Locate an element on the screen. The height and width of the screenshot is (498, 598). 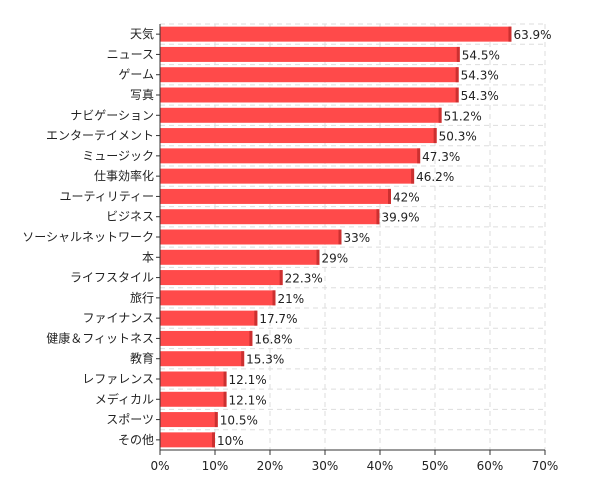
category-label: スポーツ is located at coordinates (130, 420).